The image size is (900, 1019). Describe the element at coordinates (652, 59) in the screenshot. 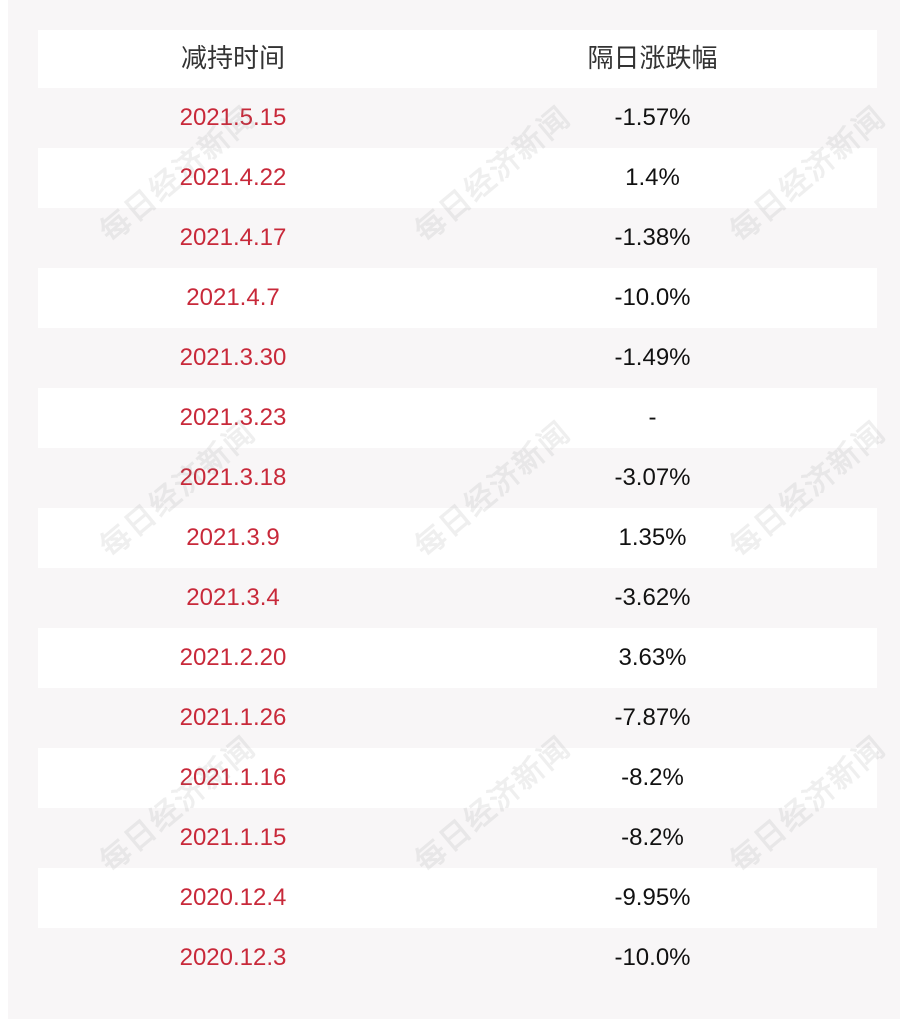

I see `header-change: 隔日涨跌幅` at that location.